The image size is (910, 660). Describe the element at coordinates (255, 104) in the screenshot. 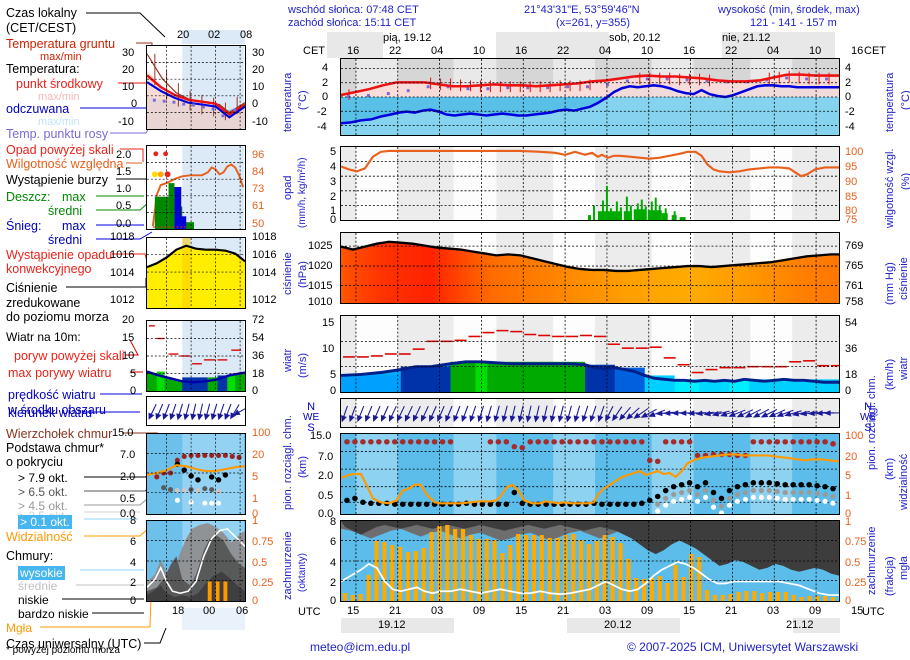

I see `mini-temp-rlabel-0: 0` at that location.